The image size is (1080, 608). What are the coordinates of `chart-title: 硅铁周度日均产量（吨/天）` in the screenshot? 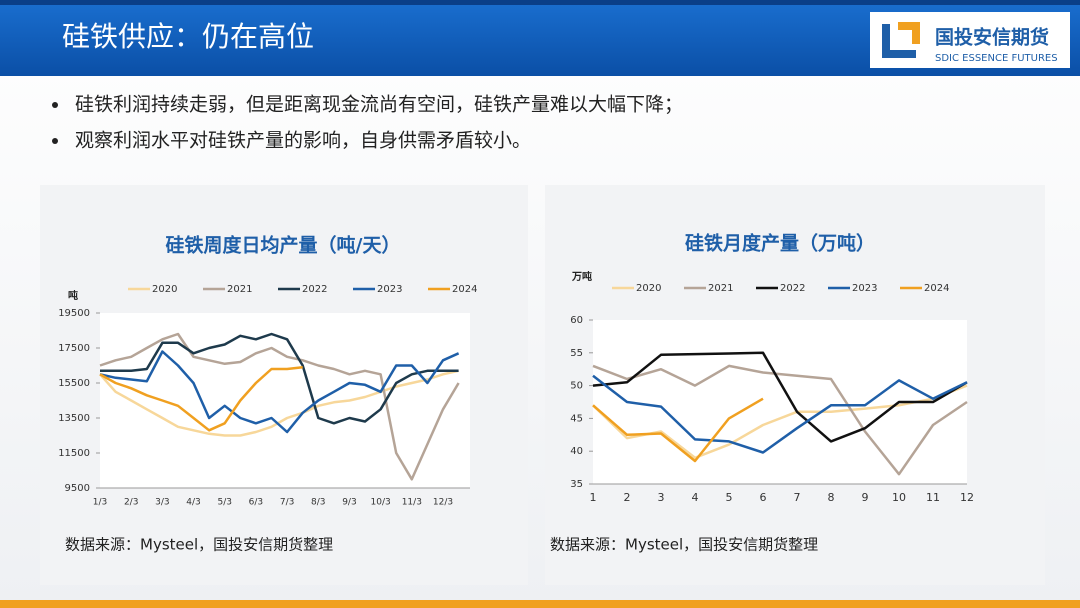 It's located at (283, 245).